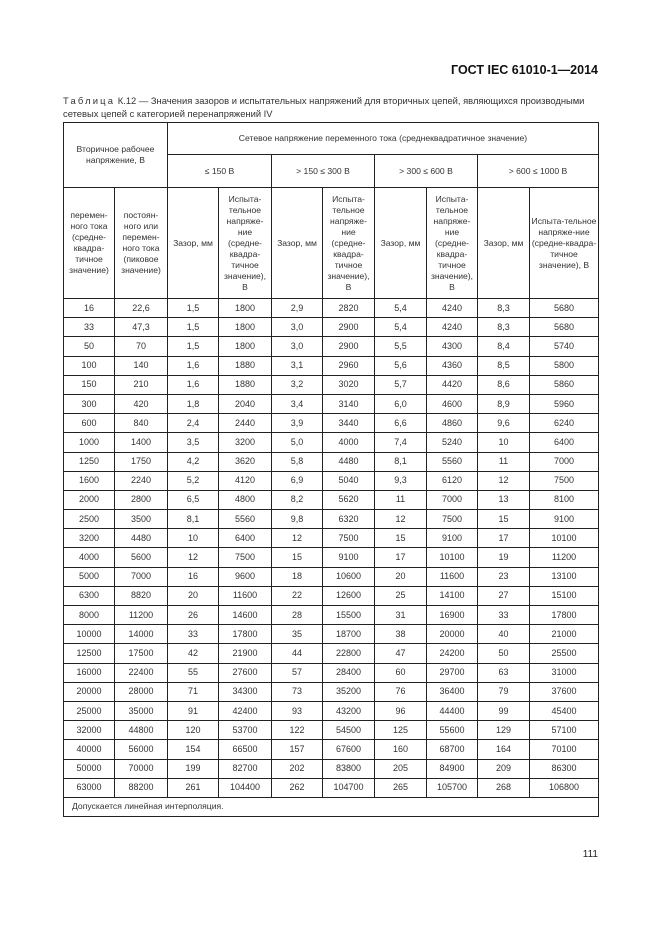 The image size is (661, 936). Describe the element at coordinates (297, 634) in the screenshot. I see `table-cell: 35` at that location.